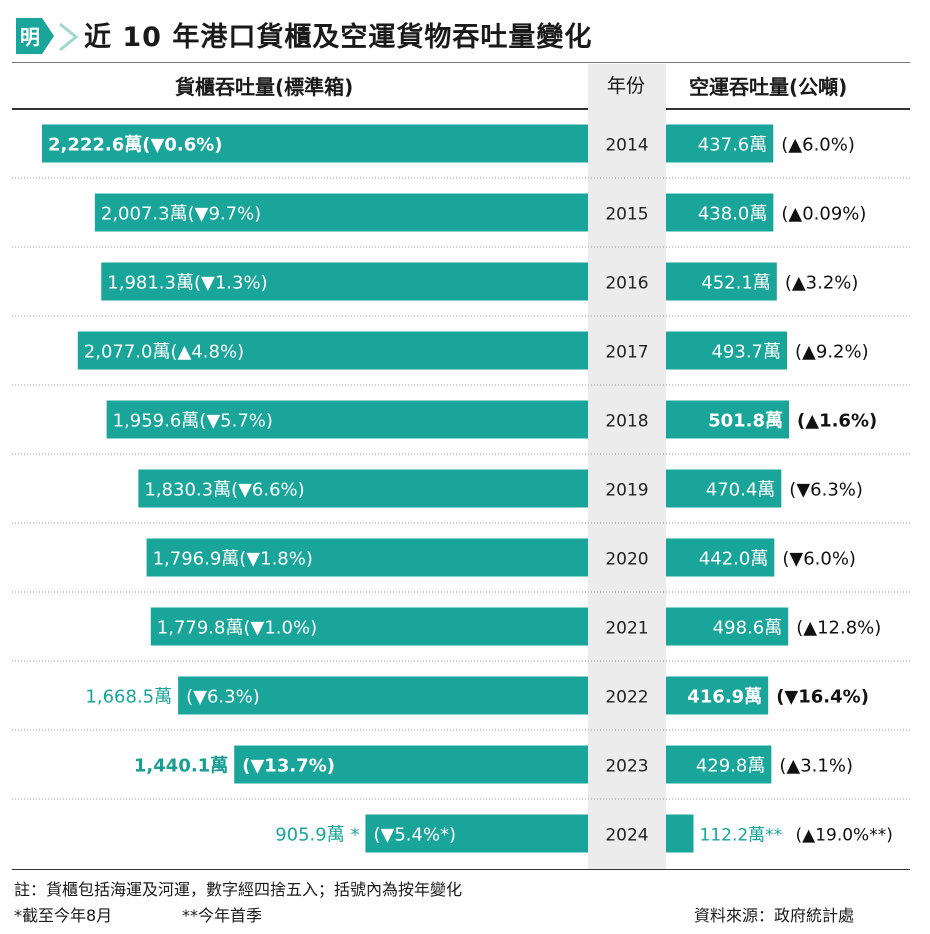  What do you see at coordinates (626, 422) in the screenshot?
I see `year-label: 2018` at bounding box center [626, 422].